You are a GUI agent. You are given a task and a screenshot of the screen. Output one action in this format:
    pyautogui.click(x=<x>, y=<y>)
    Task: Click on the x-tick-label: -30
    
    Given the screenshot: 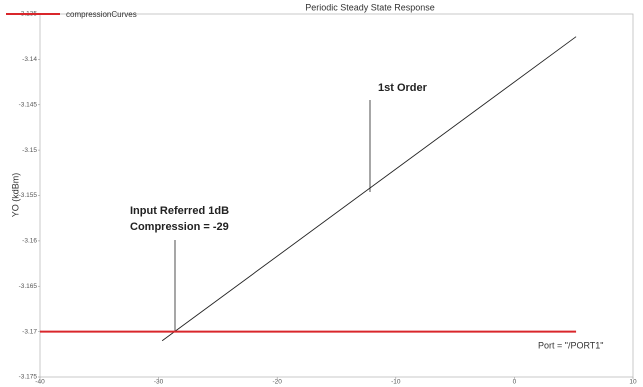 What is the action you would take?
    pyautogui.click(x=159, y=382)
    